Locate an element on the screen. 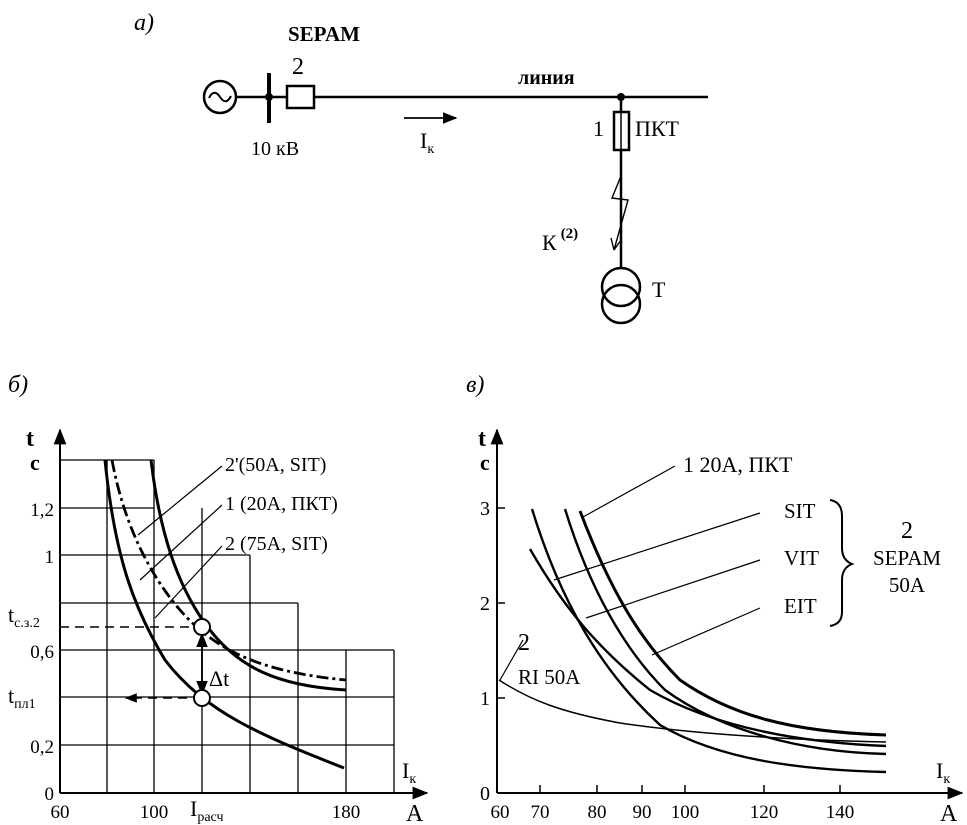 Image resolution: width=967 pixels, height=825 pixels. panel-b-ytick-2: 0,6 is located at coordinates (42, 652).